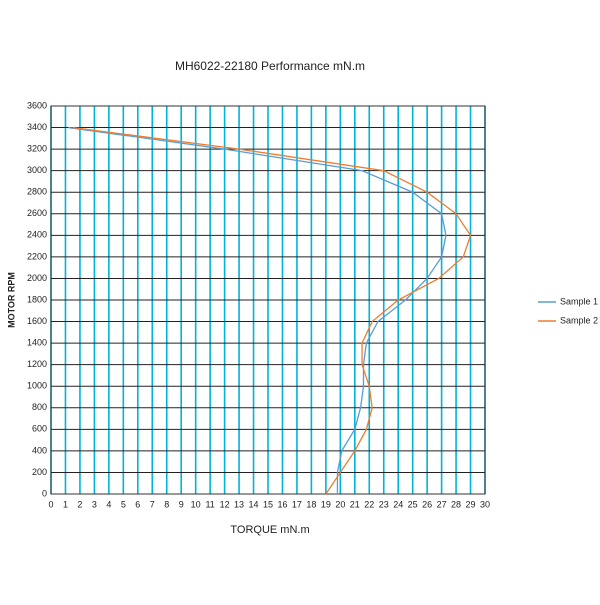  What do you see at coordinates (94, 504) in the screenshot?
I see `x-tick-label: 3` at bounding box center [94, 504].